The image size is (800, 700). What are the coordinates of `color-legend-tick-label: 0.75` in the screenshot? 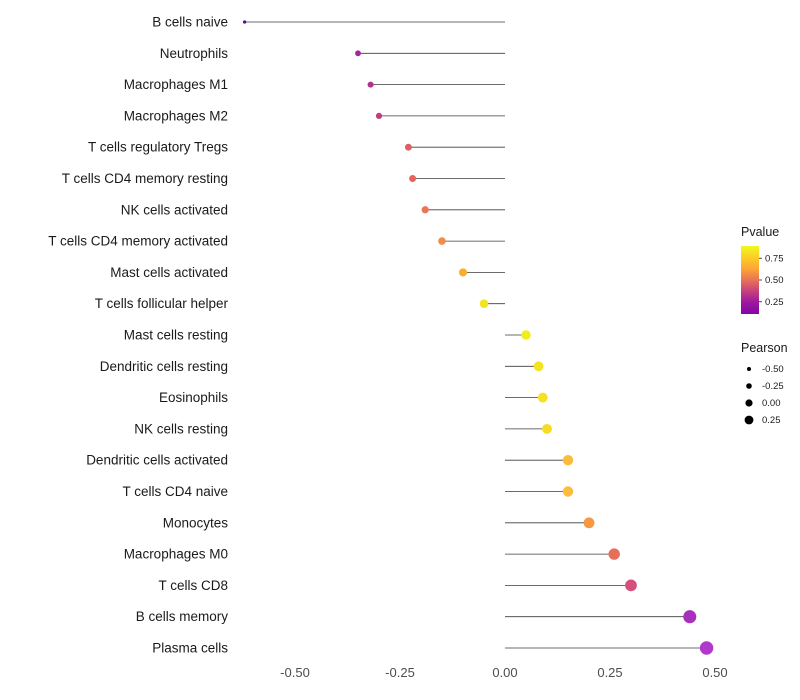 It's located at (774, 258).